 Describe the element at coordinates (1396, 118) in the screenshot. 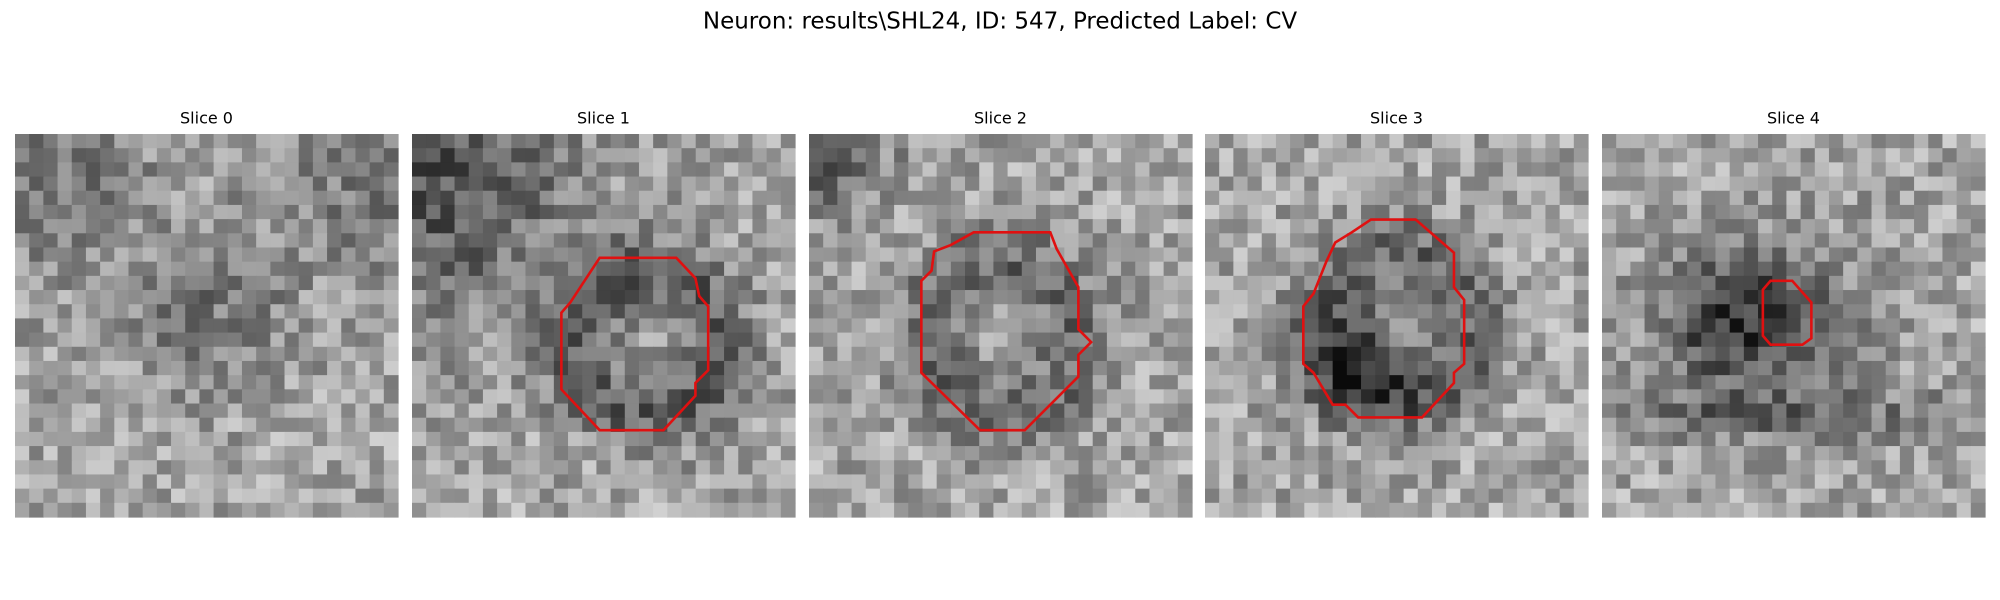

I see `panel-title: Slice 3` at that location.